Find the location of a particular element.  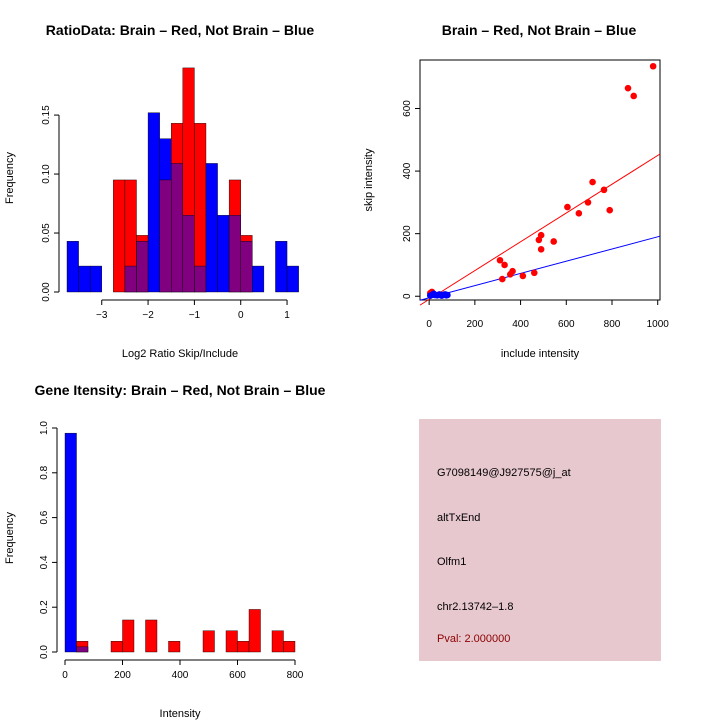

pval-text: Pval: 2.000000 is located at coordinates (473, 639).